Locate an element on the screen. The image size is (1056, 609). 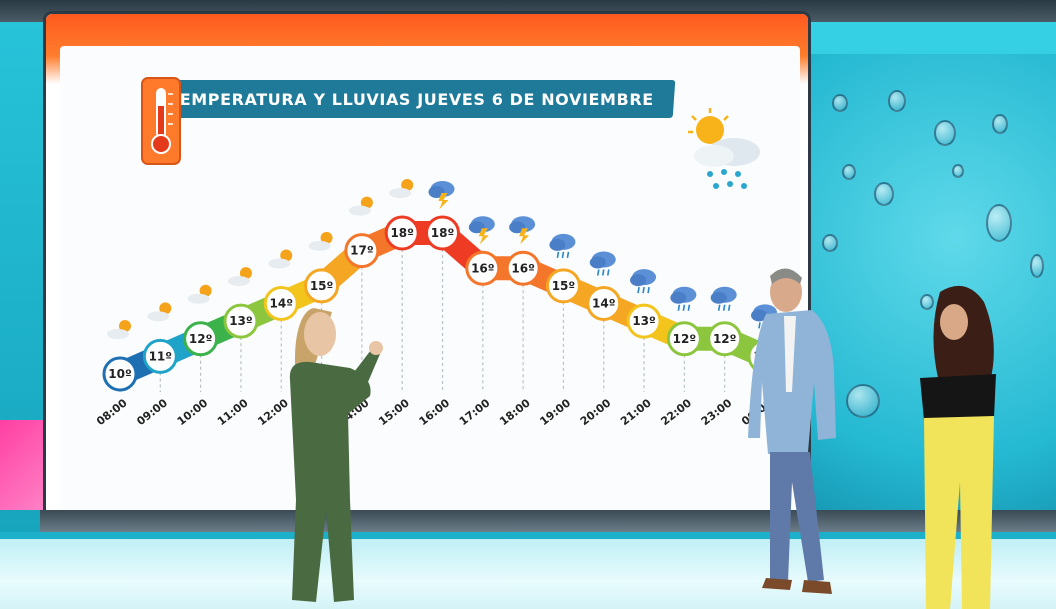
hour-tick-label: 11:00 is located at coordinates (233, 412).